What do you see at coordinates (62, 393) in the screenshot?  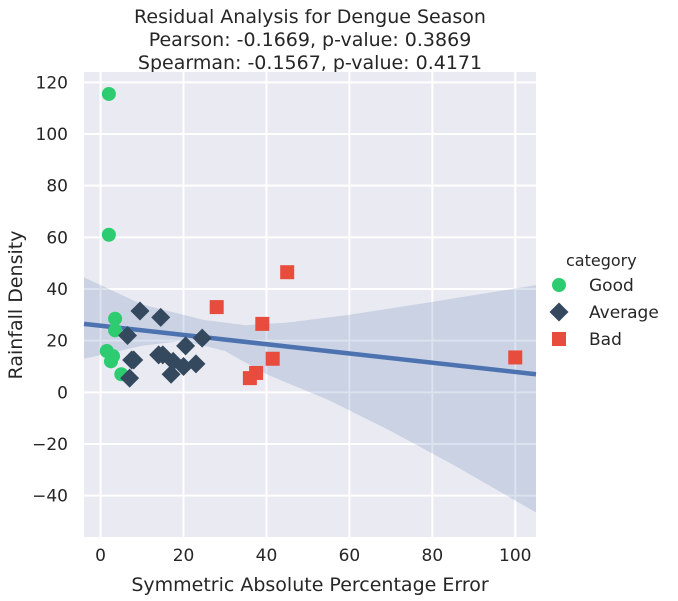 I see `y-tick-label: 0` at bounding box center [62, 393].